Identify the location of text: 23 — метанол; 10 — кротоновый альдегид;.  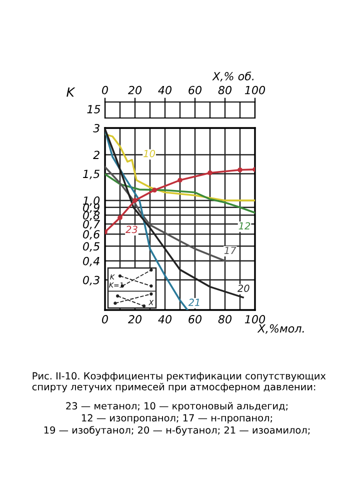
(177, 407).